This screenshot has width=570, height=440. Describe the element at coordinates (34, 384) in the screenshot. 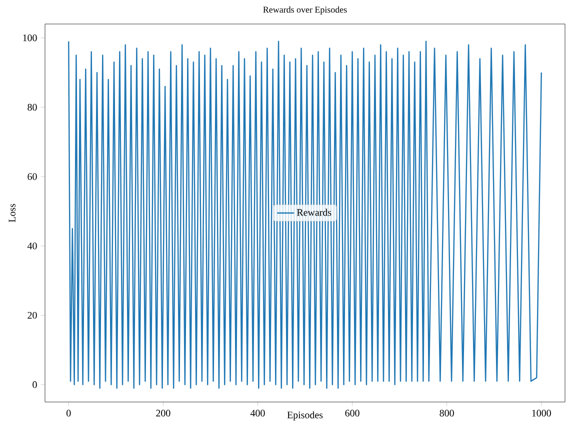

I see `y-tick-label: 0` at that location.